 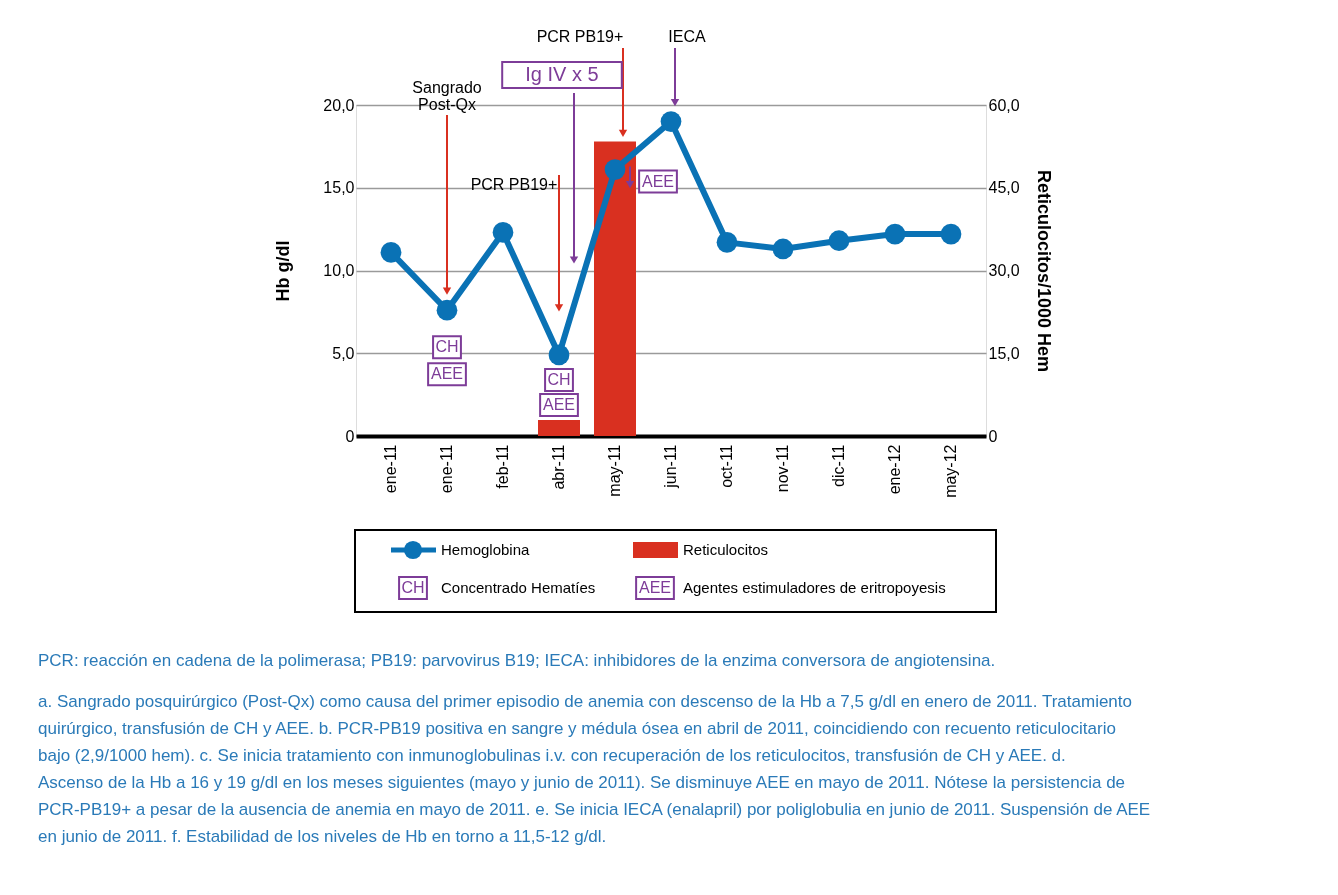 I want to click on y2-tick-label: 60,0, so click(x=1004, y=105).